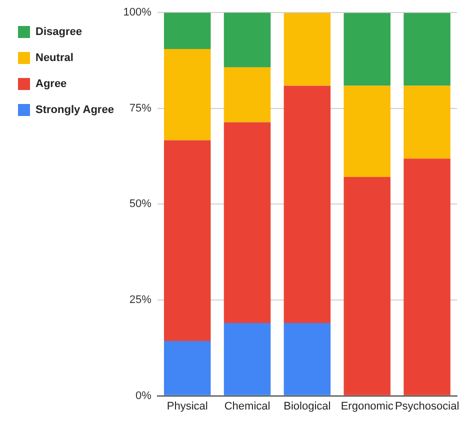 This screenshot has width=465, height=421. I want to click on x-tick-label: Psychosocial, so click(427, 406).